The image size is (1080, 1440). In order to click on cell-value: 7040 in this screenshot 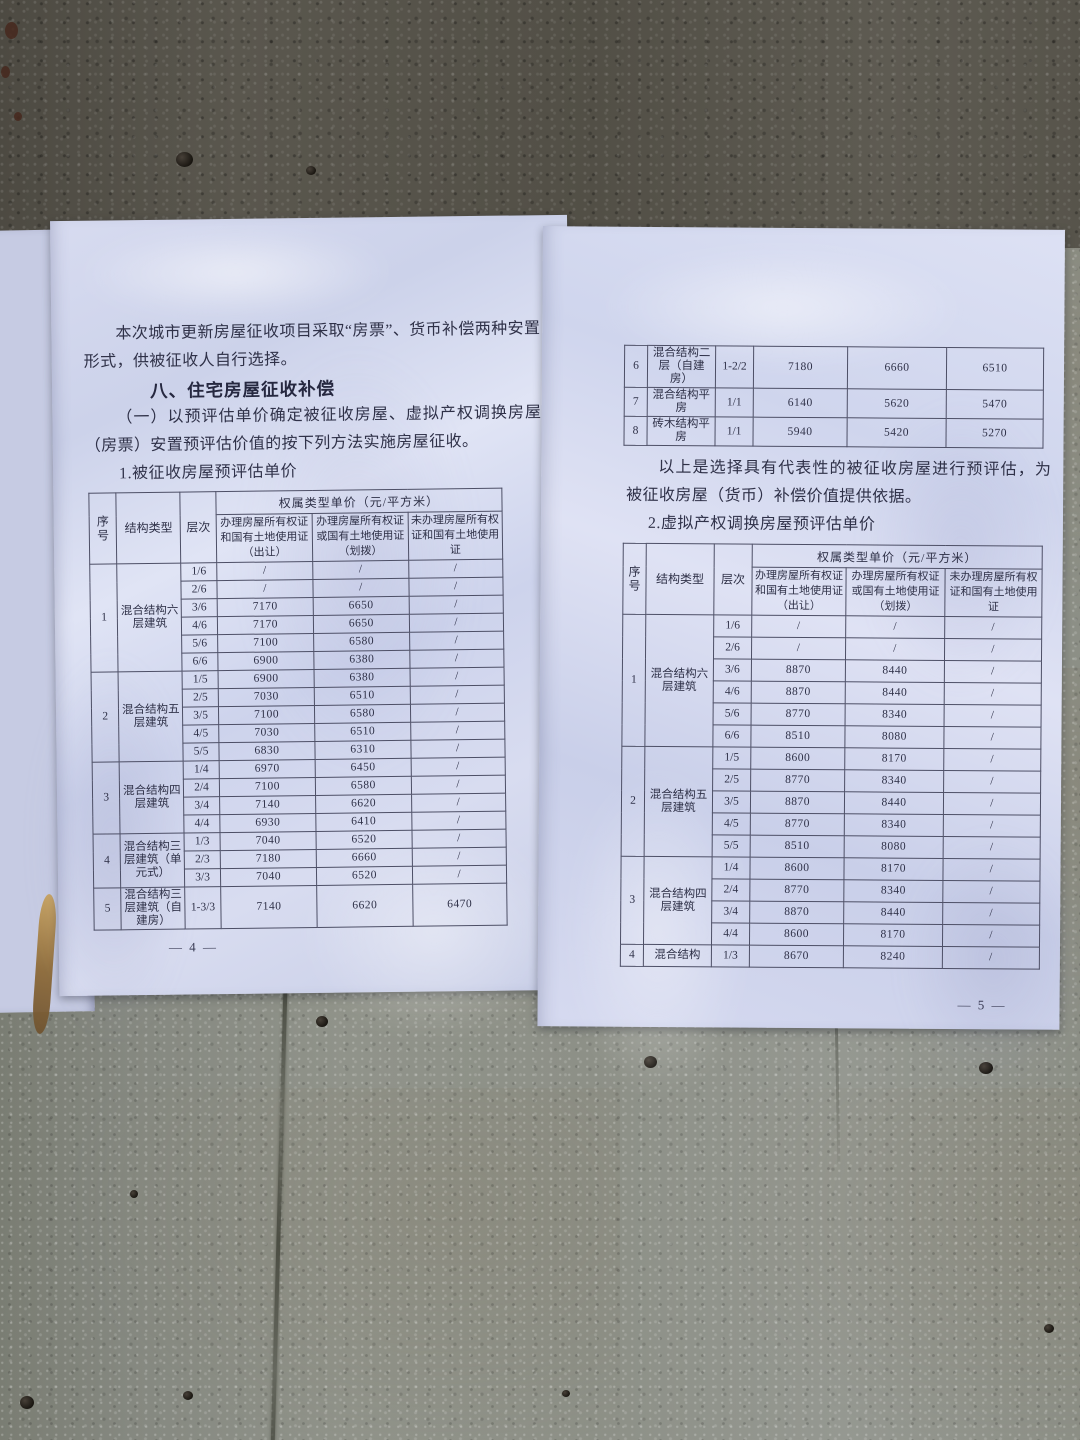, I will do `click(268, 877)`.